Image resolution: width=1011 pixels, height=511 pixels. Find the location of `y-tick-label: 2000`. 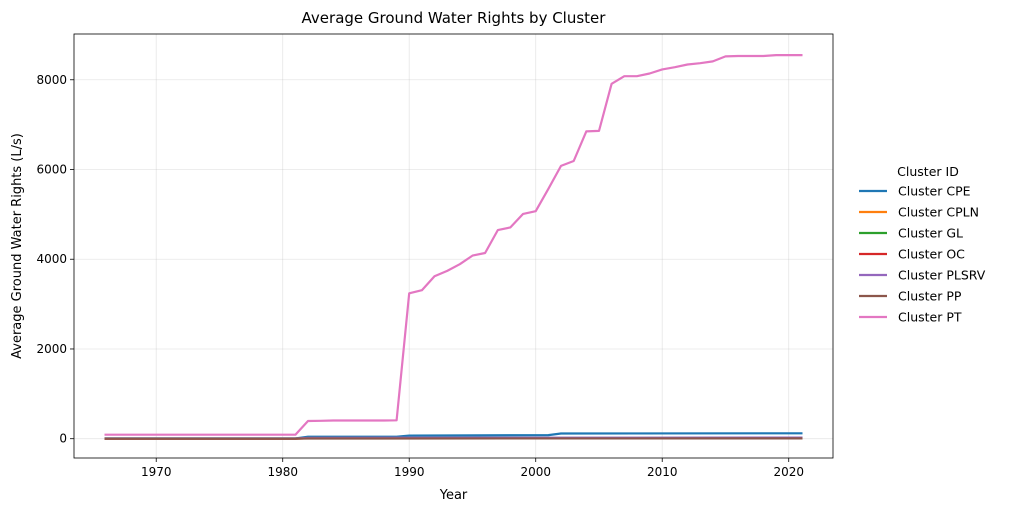

y-tick-label: 2000 is located at coordinates (51, 349).